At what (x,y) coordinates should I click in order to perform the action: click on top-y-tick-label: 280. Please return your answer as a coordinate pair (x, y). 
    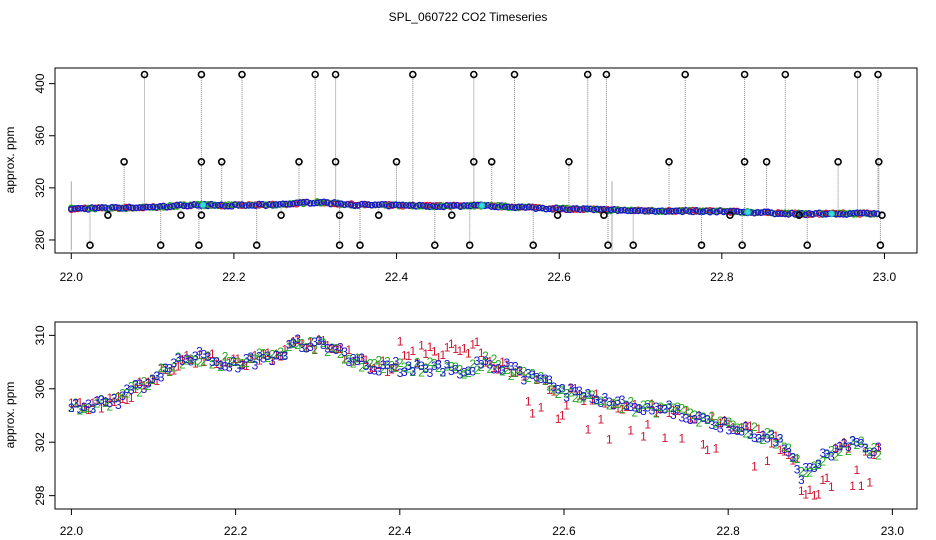
    Looking at the image, I should click on (40, 240).